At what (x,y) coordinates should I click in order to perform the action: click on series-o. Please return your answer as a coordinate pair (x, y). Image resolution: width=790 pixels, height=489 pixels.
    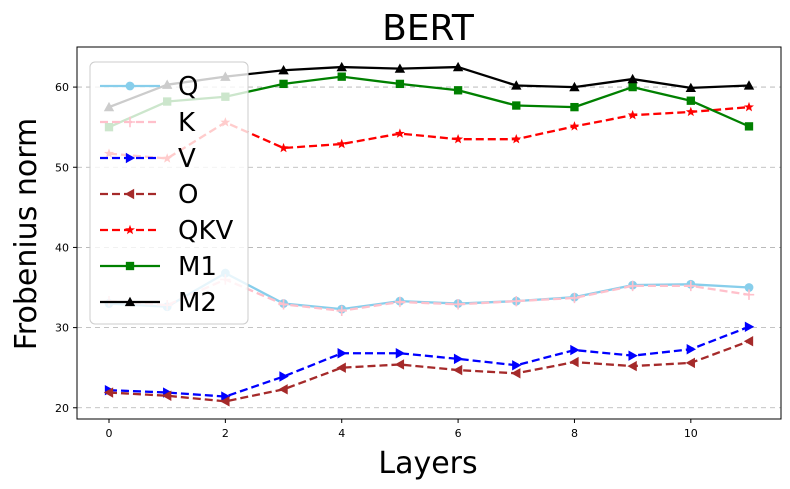
    Looking at the image, I should click on (428, 371).